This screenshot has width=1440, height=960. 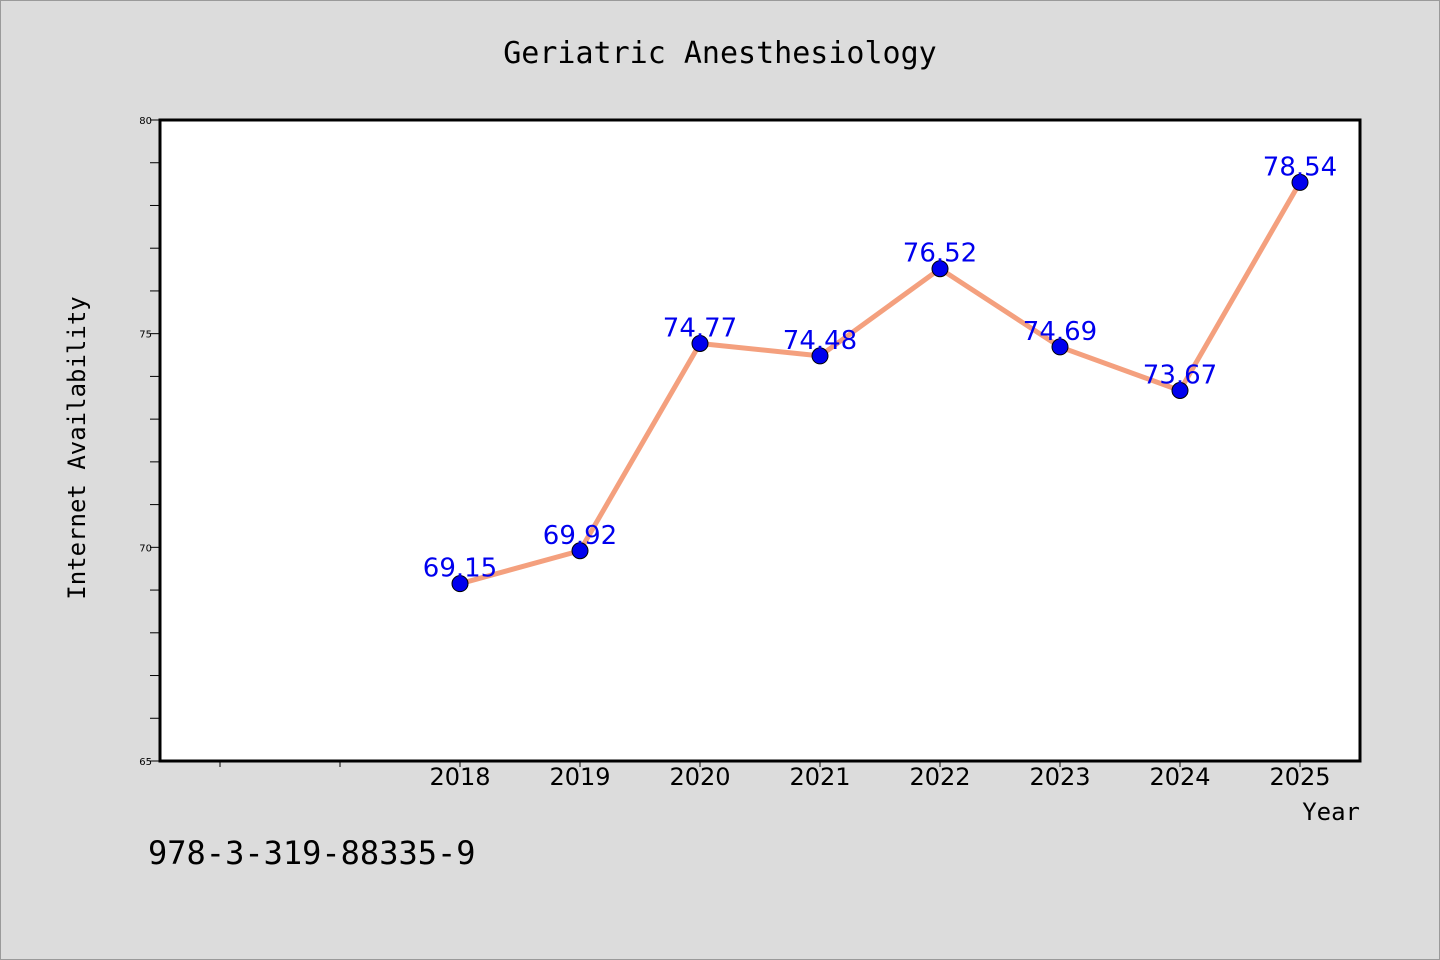 I want to click on data-label: 76.52, so click(x=940, y=254).